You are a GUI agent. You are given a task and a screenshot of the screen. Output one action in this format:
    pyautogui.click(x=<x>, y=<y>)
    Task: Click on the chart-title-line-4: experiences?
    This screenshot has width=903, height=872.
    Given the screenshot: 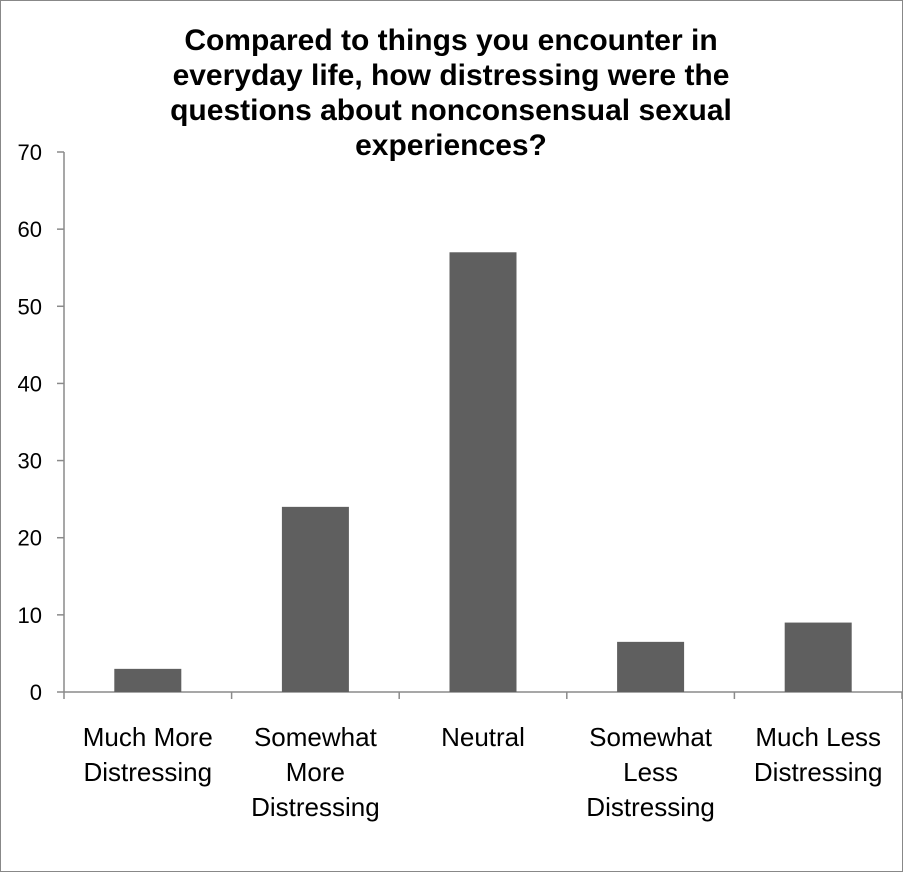 What is the action you would take?
    pyautogui.click(x=451, y=145)
    